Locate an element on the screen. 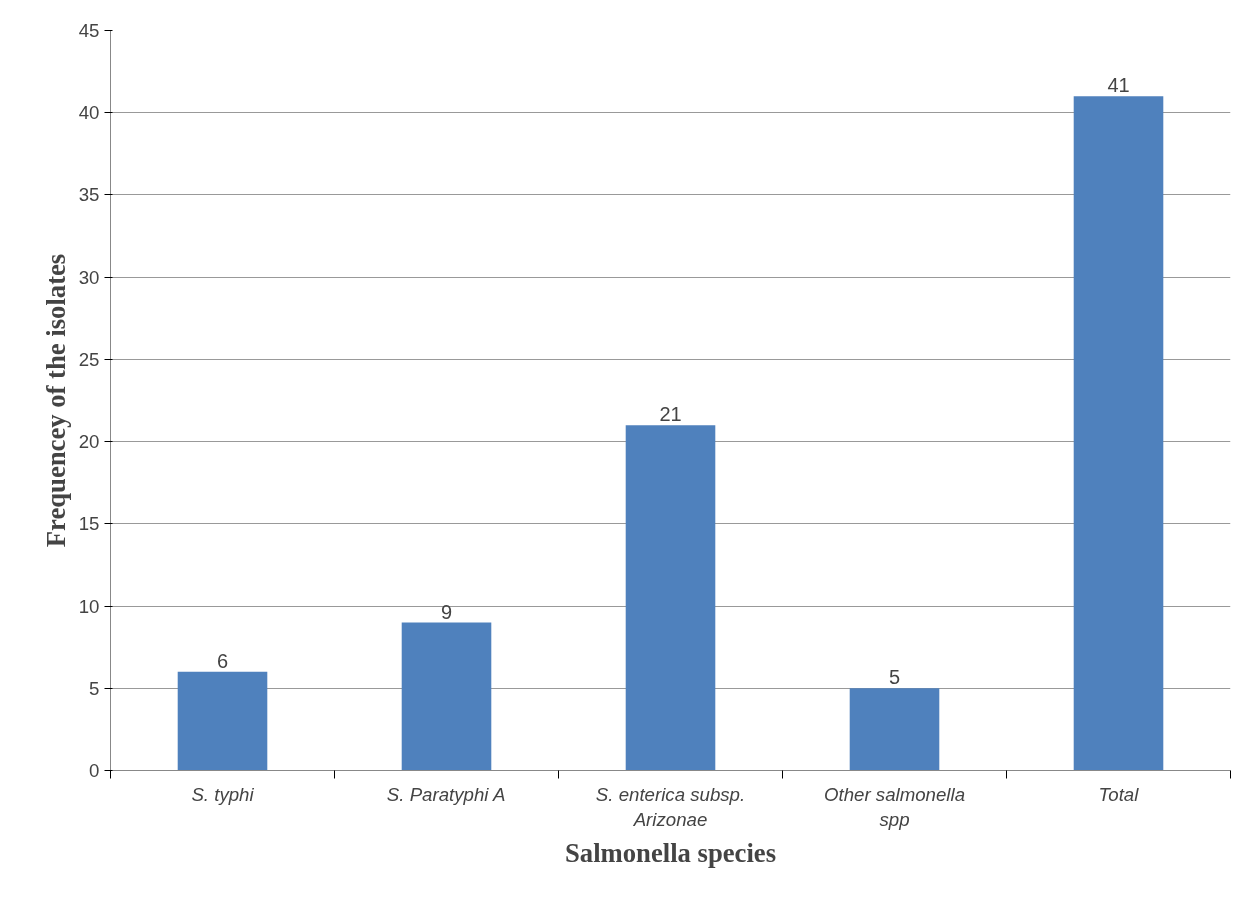 The image size is (1260, 909). x-axis-title: Salmonella species is located at coordinates (670, 852).